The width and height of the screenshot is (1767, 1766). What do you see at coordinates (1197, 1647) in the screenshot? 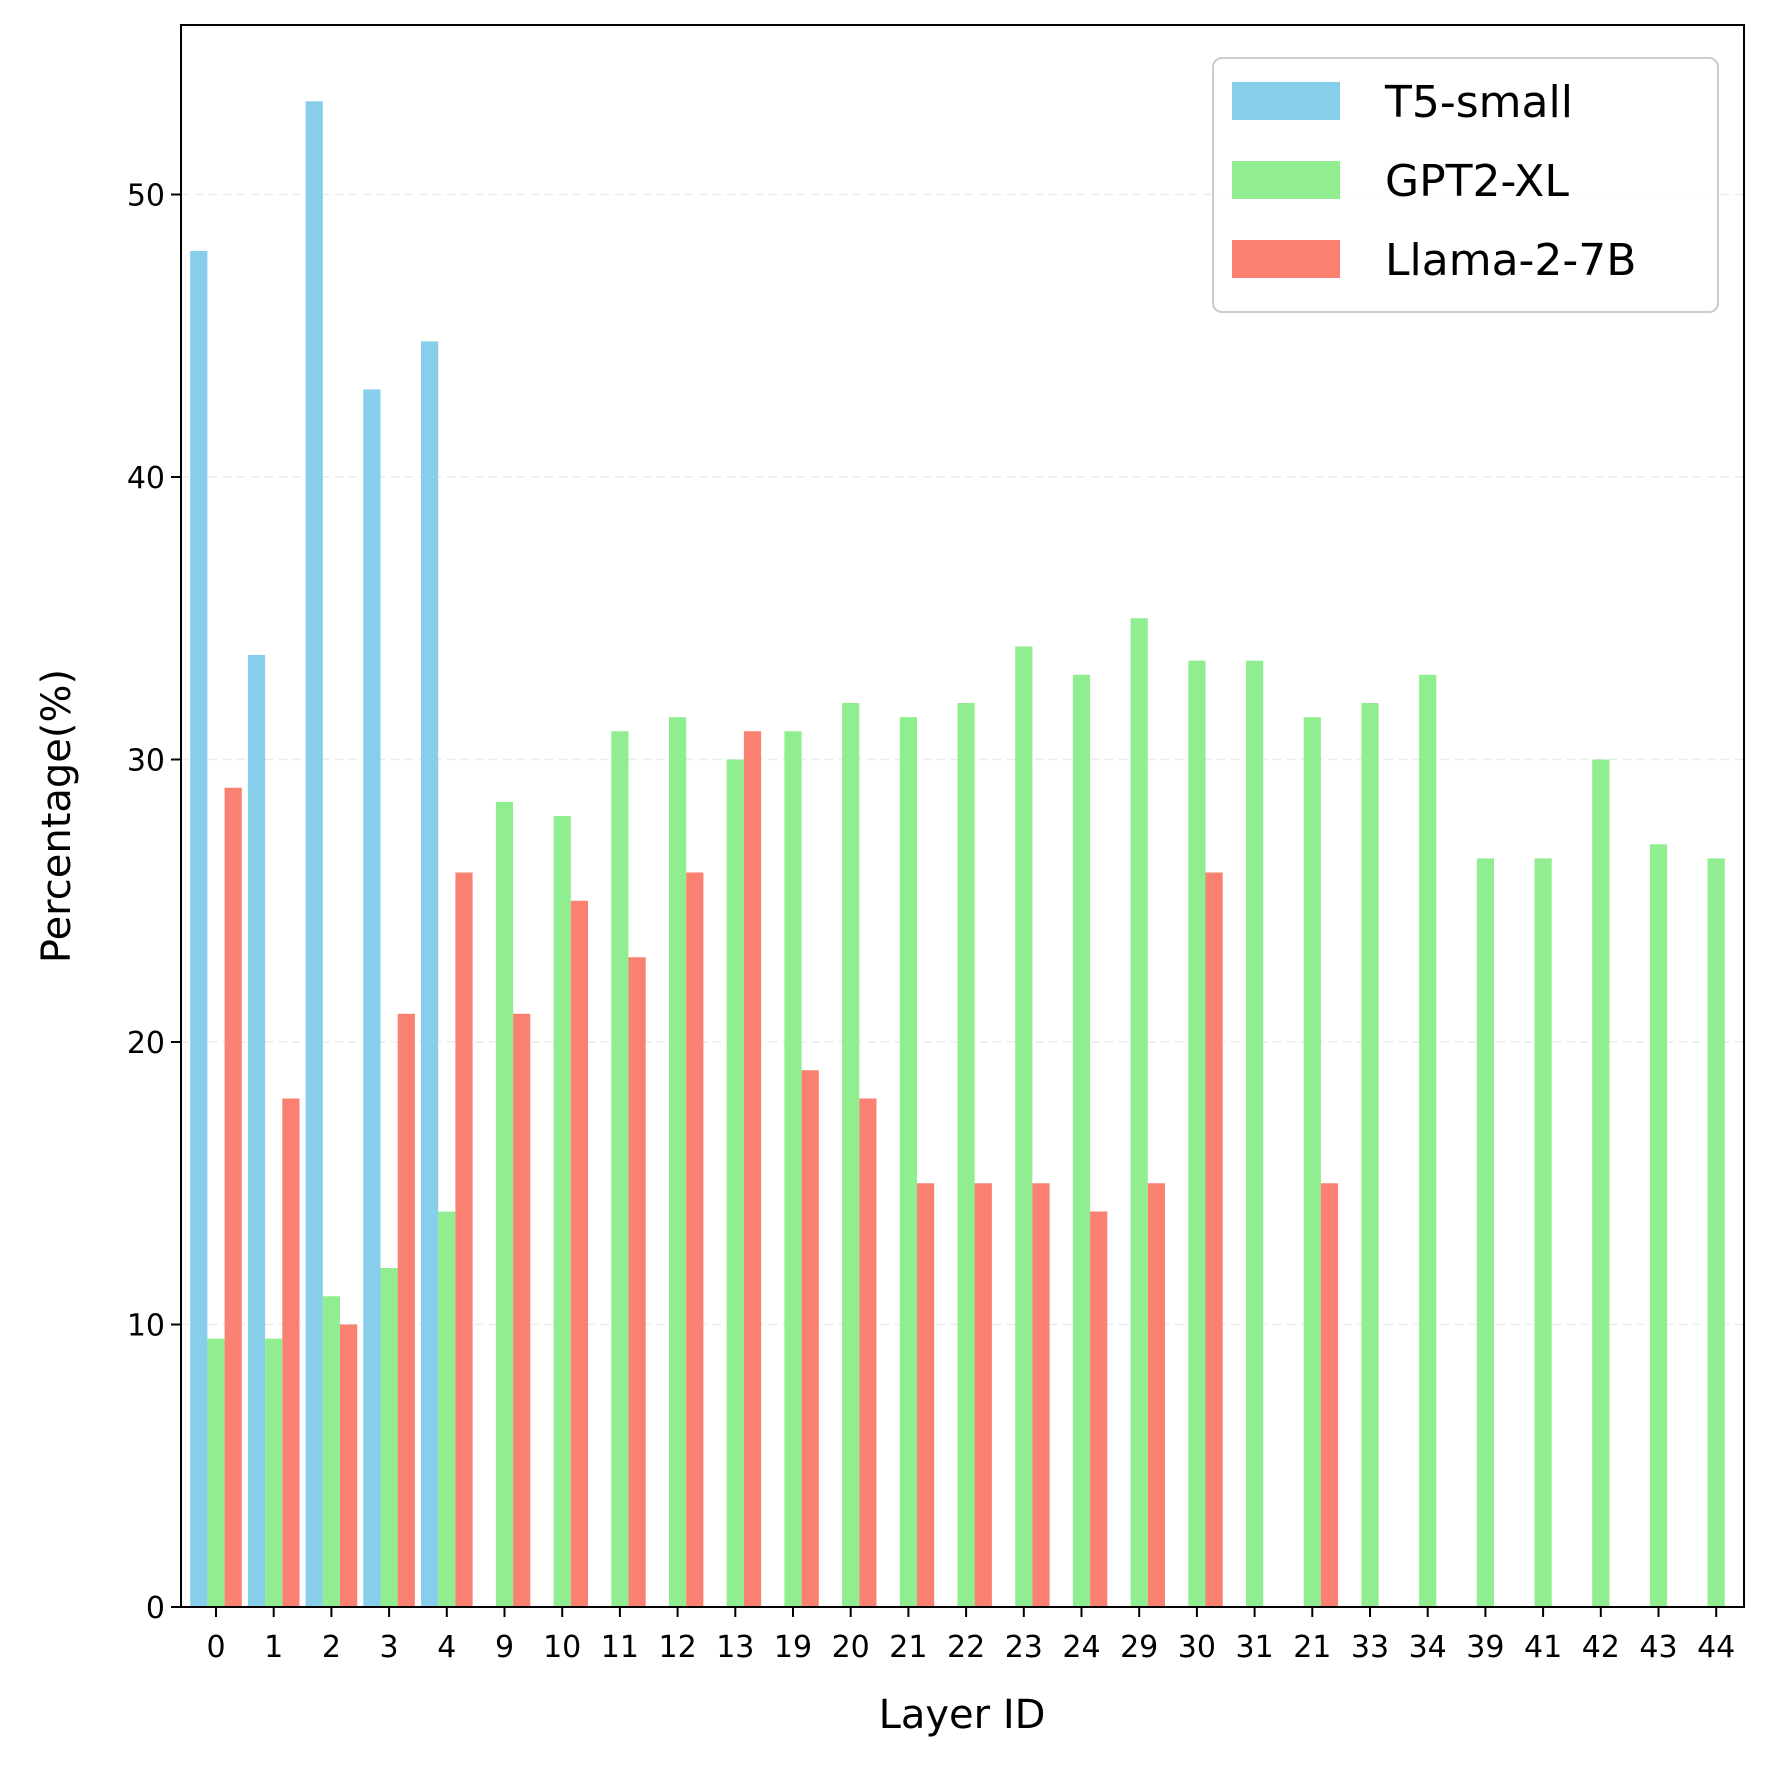
I see `x-tick-label: 30` at bounding box center [1197, 1647].